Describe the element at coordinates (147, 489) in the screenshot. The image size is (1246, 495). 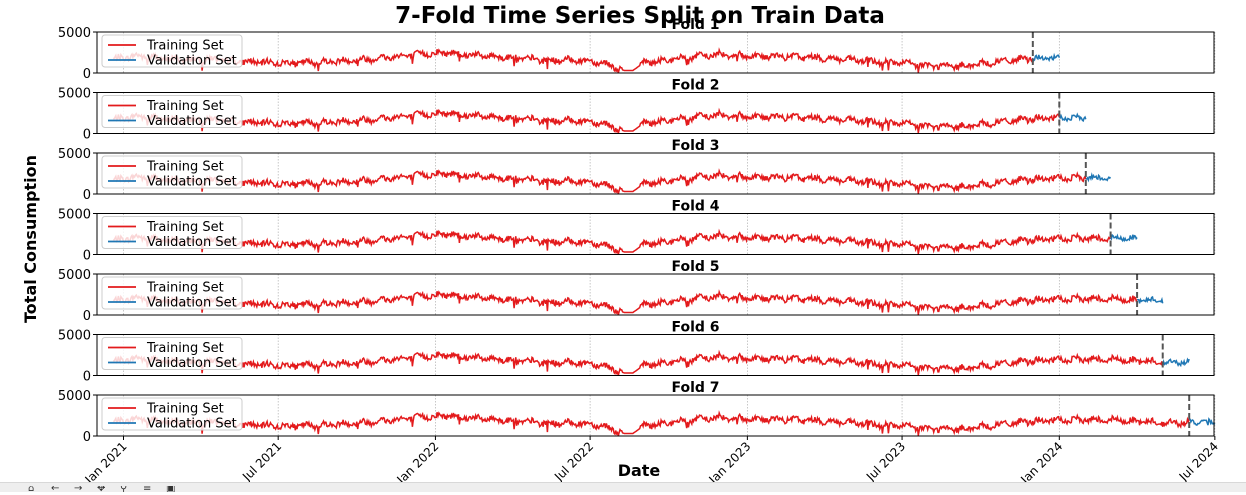
I see `configure-icon: ≡` at that location.